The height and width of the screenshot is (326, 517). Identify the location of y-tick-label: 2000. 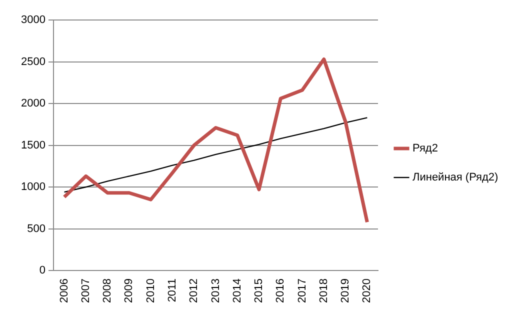
(33, 104).